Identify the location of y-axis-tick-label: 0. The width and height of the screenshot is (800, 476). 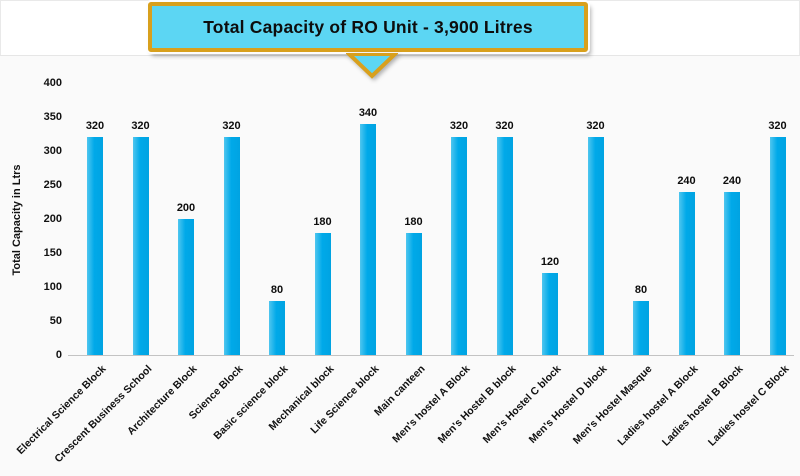
(58, 355).